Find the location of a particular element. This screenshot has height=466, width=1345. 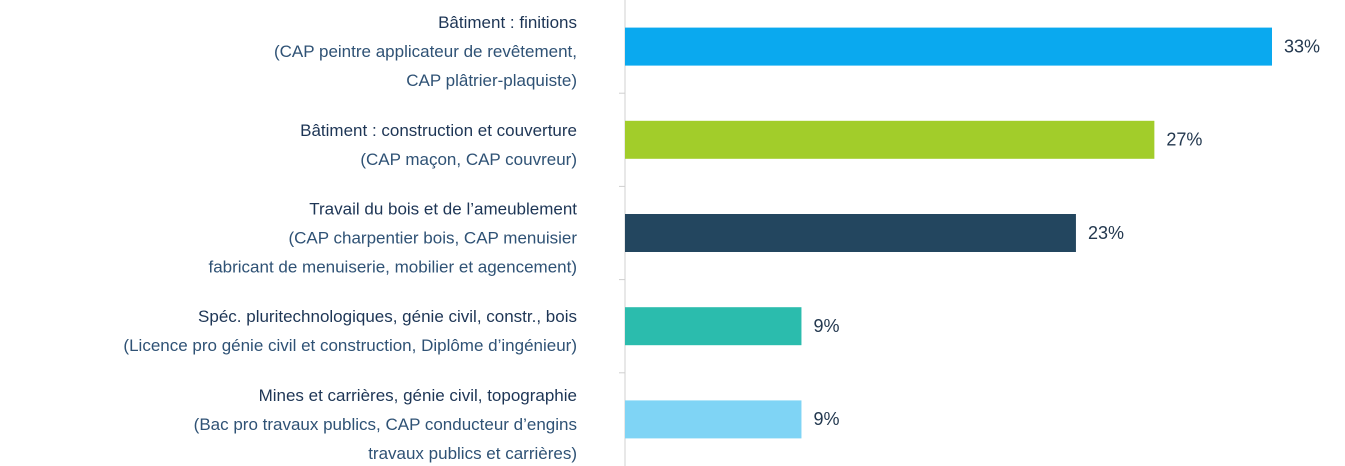

category-note: (CAP maçon, CAP couvreur) is located at coordinates (468, 159).